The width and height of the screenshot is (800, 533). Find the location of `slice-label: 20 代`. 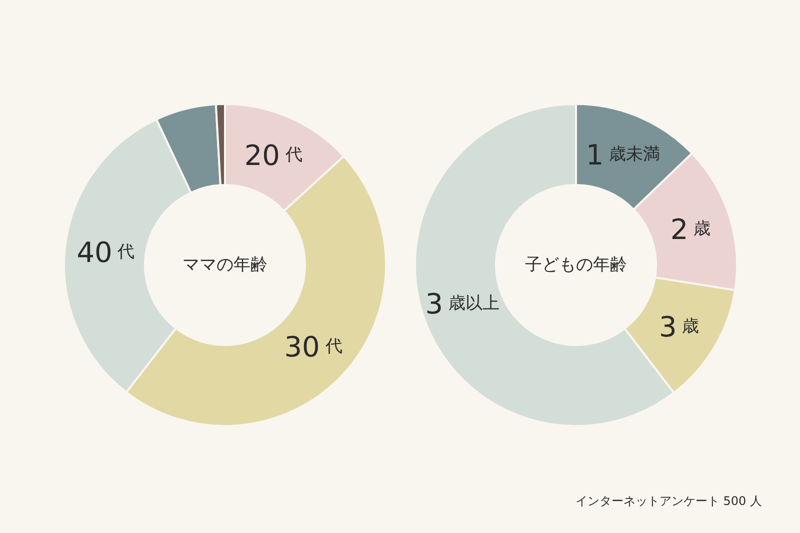

slice-label: 20 代 is located at coordinates (273, 155).